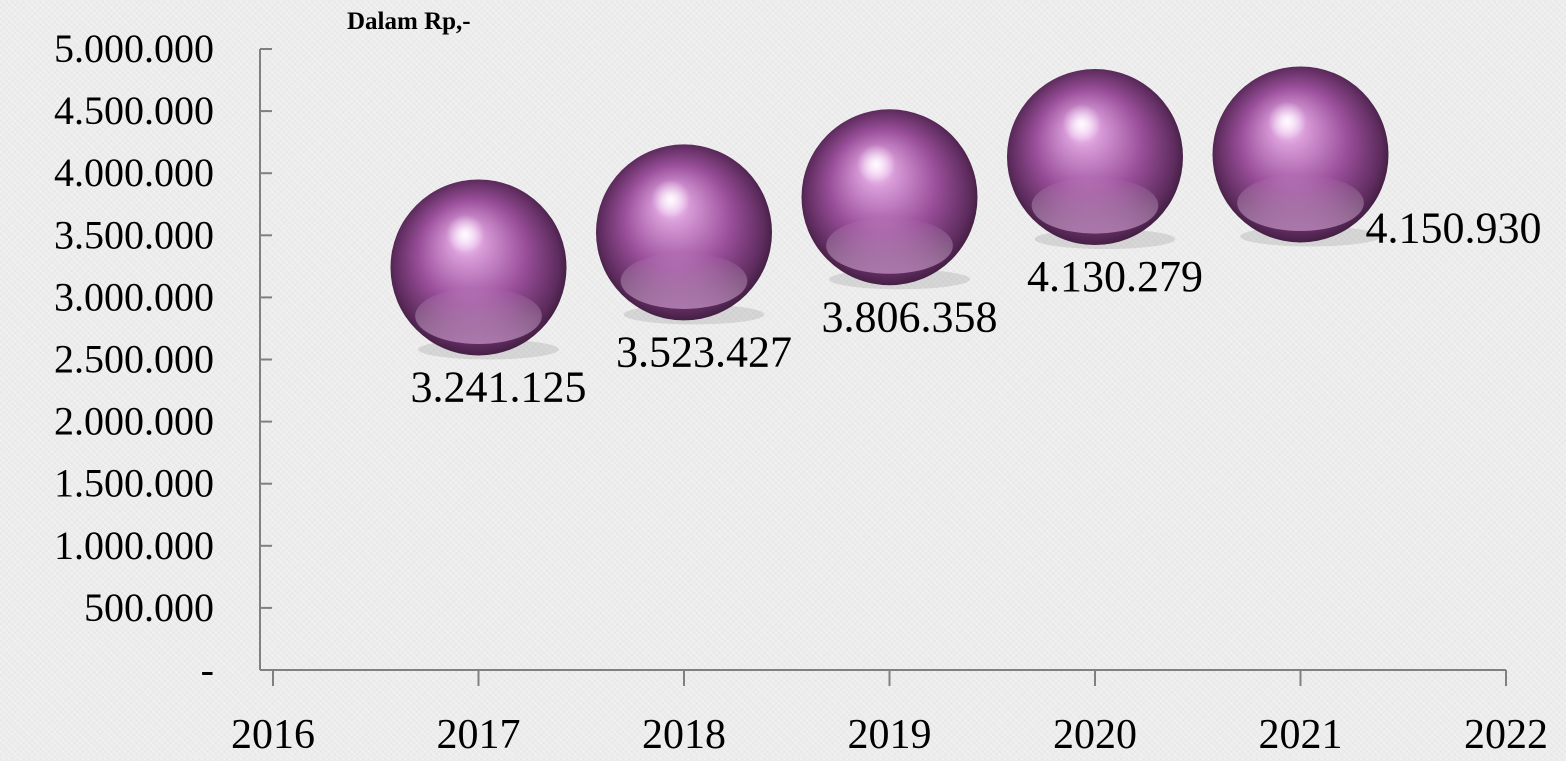 The height and width of the screenshot is (761, 1566). Describe the element at coordinates (134, 110) in the screenshot. I see `y-tick-label: 4.500.000` at that location.